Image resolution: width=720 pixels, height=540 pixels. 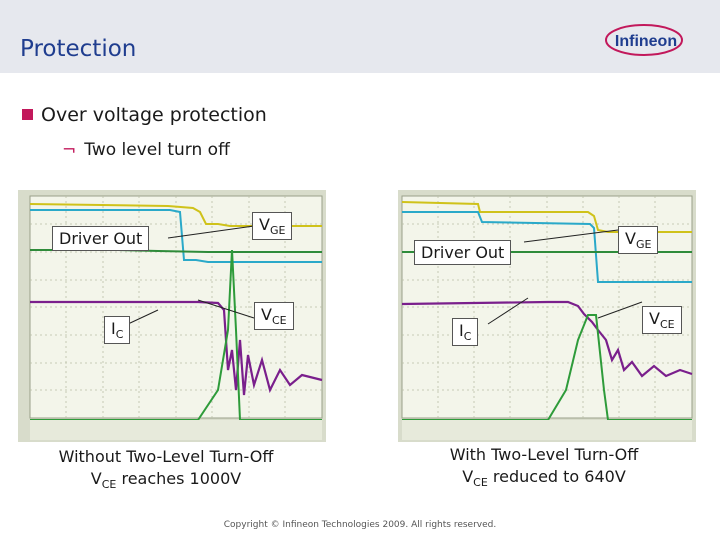 What do you see at coordinates (662, 320) in the screenshot?
I see `label-vce-right: VCE` at bounding box center [662, 320].